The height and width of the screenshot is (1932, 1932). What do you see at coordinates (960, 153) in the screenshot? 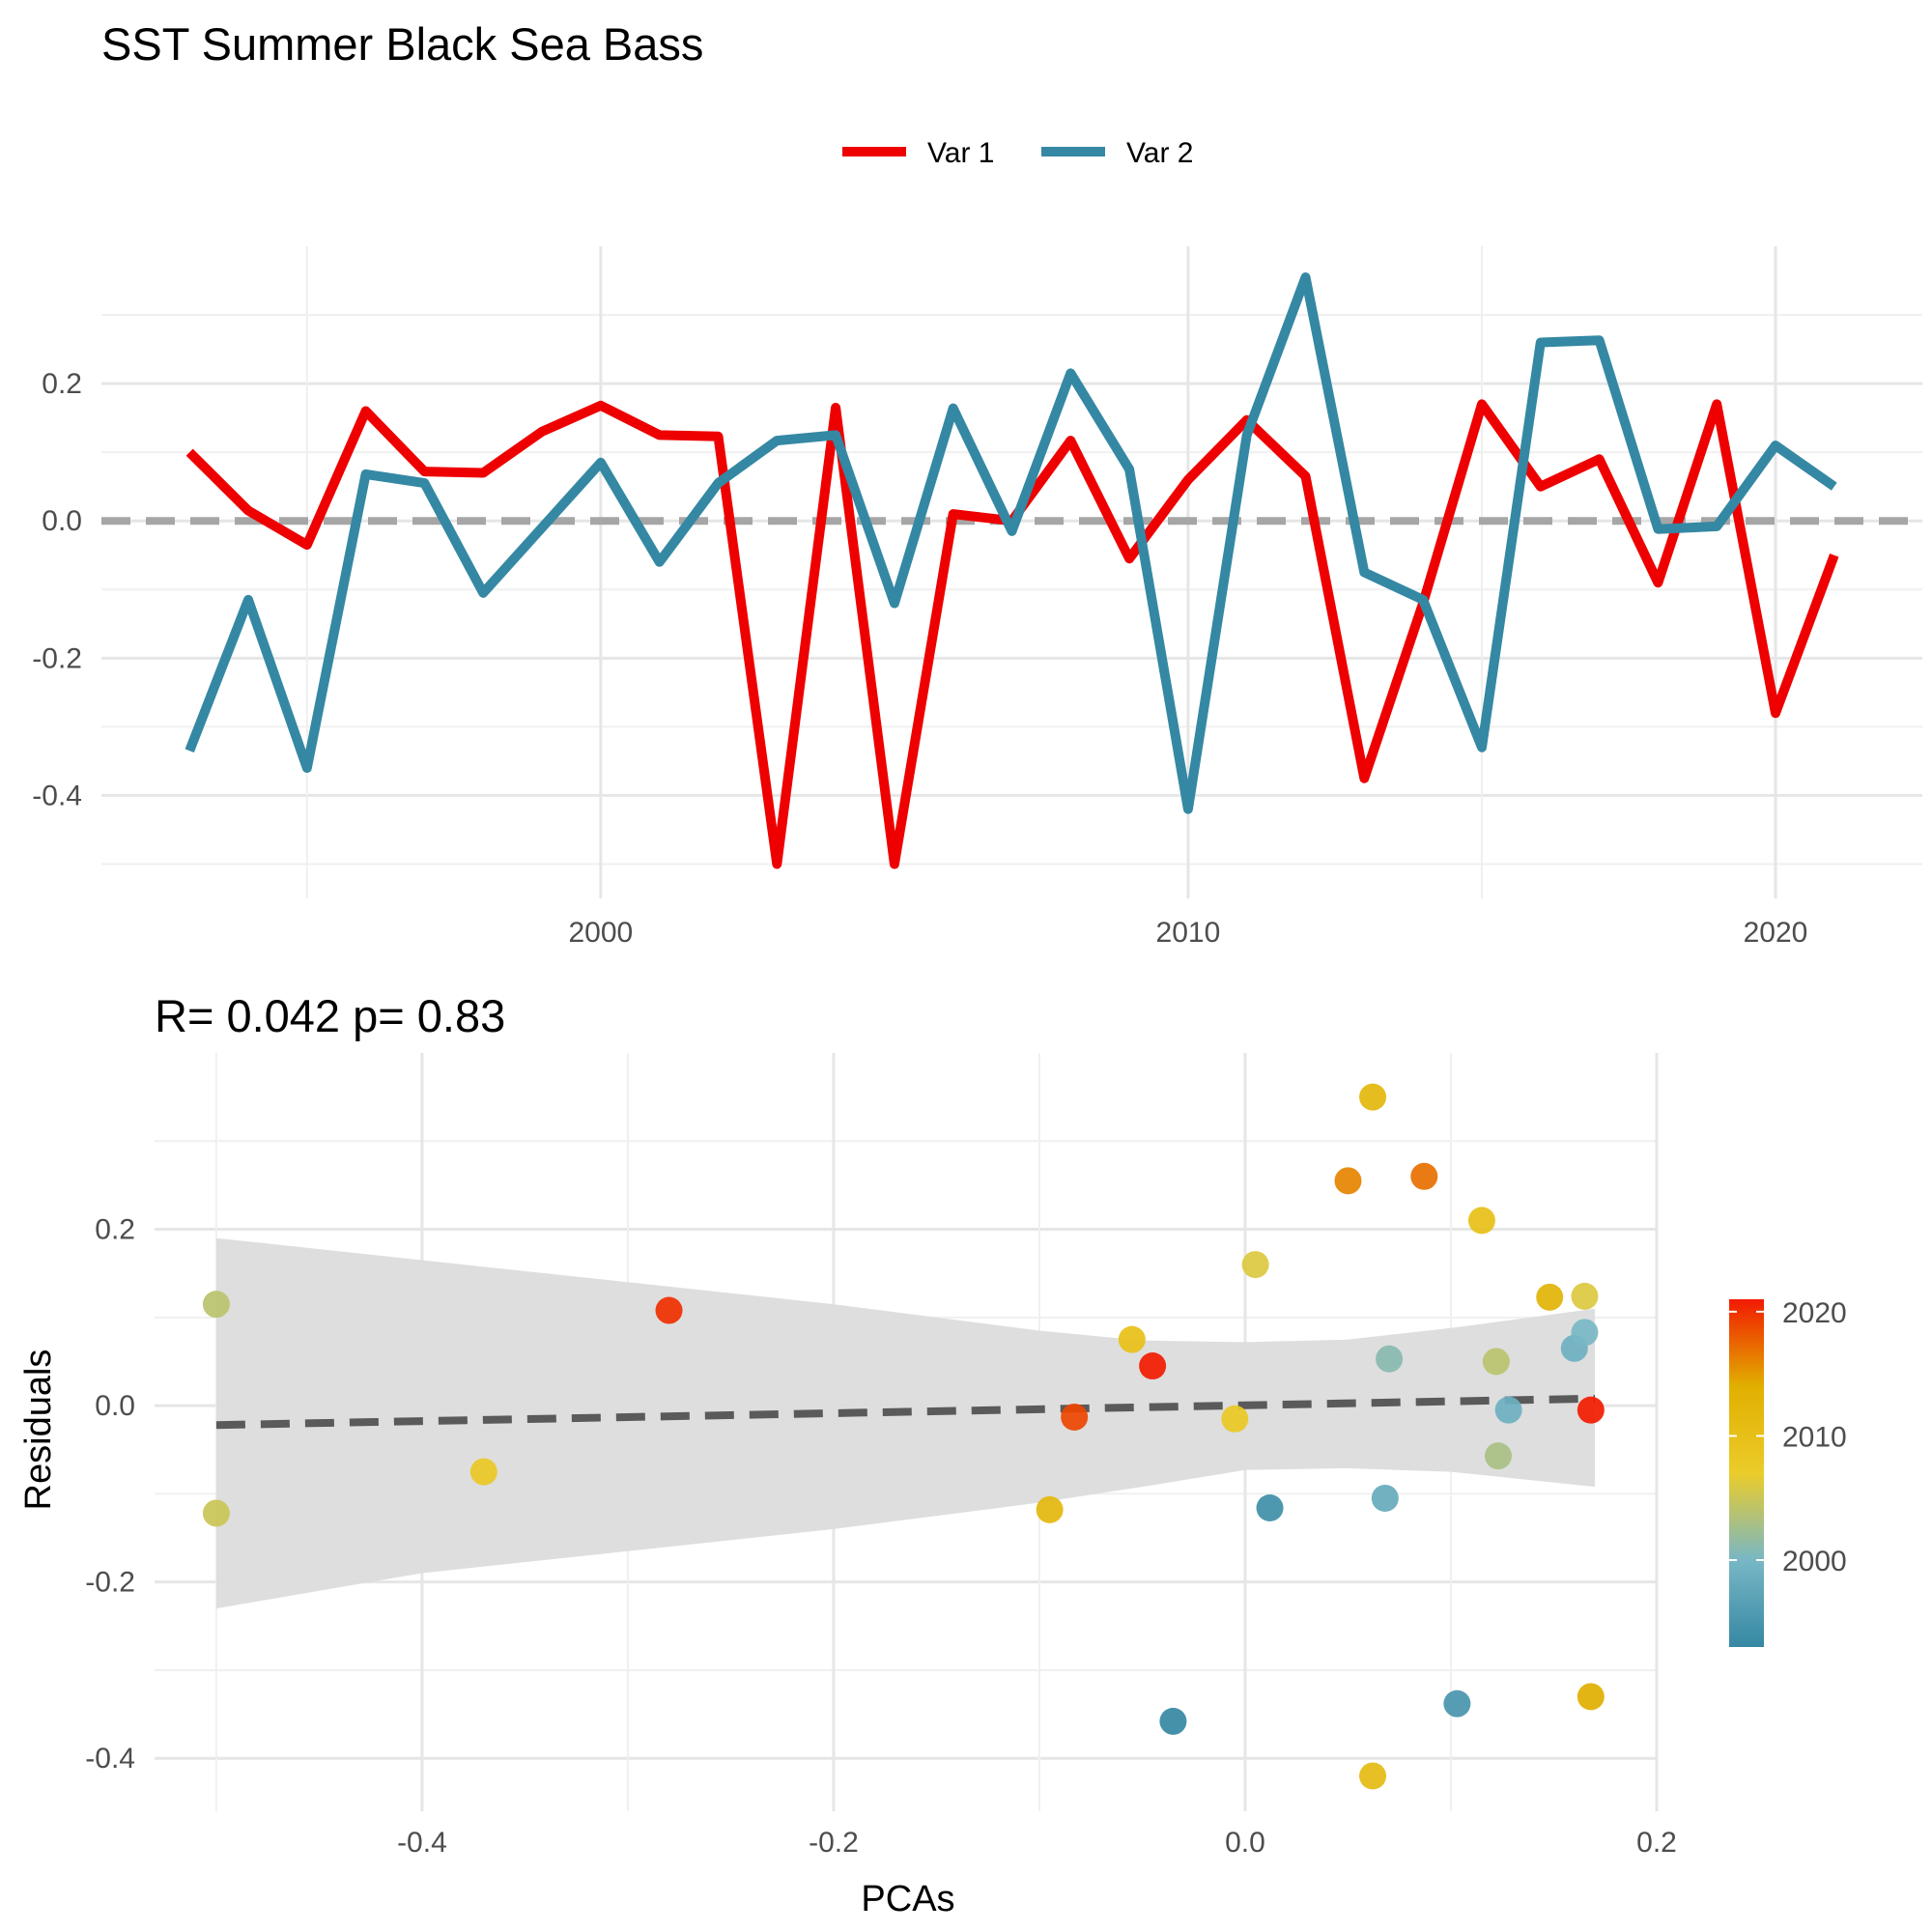
I see `legend-label: Var 1` at bounding box center [960, 153].